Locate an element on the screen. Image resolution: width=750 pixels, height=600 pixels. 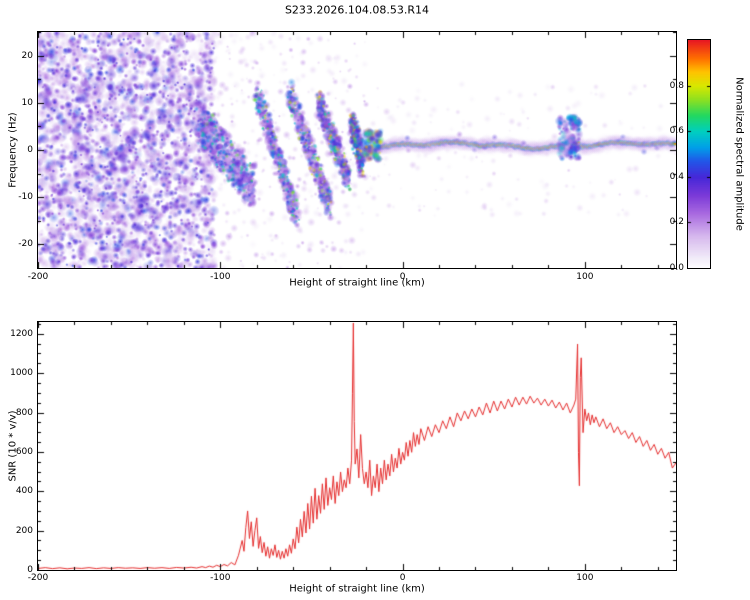
colorbar-canvas is located at coordinates (699, 154).